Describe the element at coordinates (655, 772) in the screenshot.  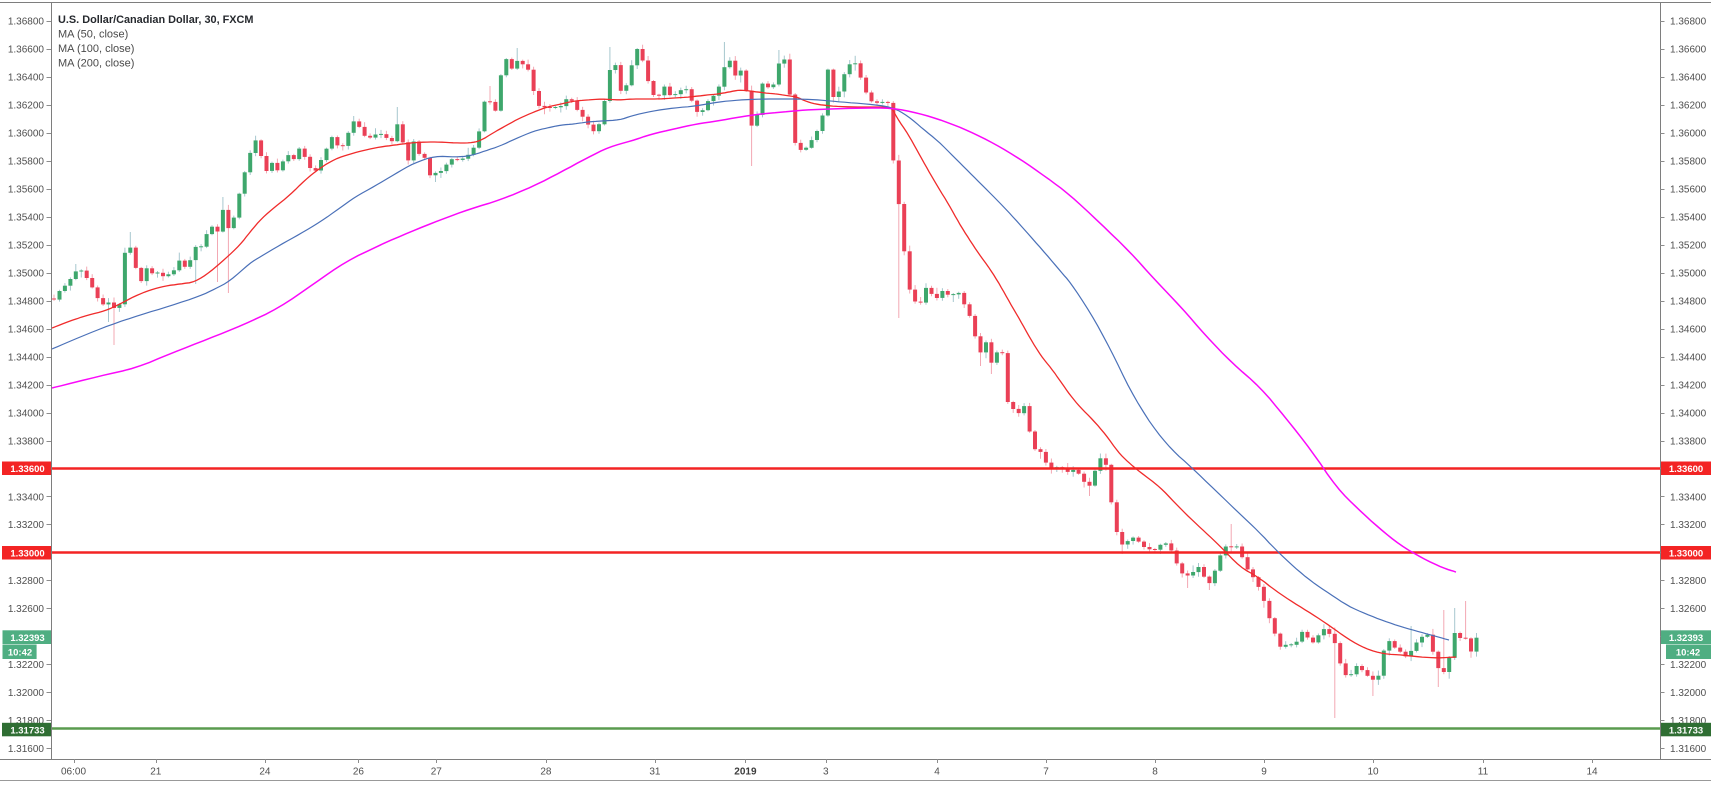
I see `svg-text: 31` at that location.